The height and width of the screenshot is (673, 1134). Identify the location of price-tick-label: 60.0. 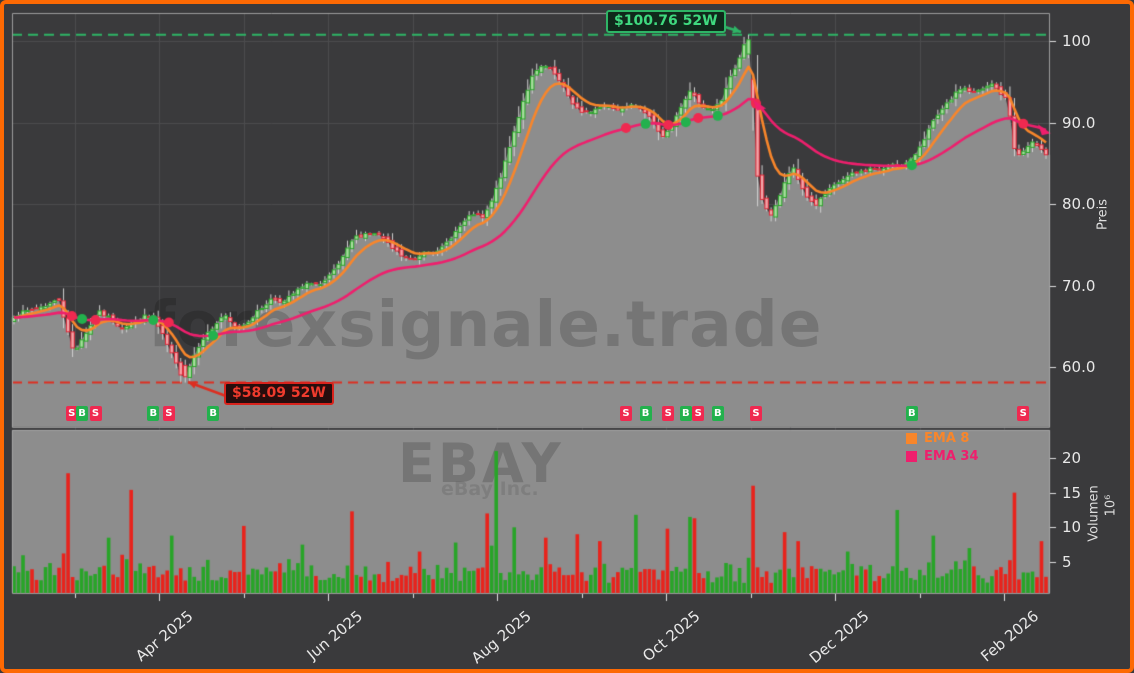
(1079, 367).